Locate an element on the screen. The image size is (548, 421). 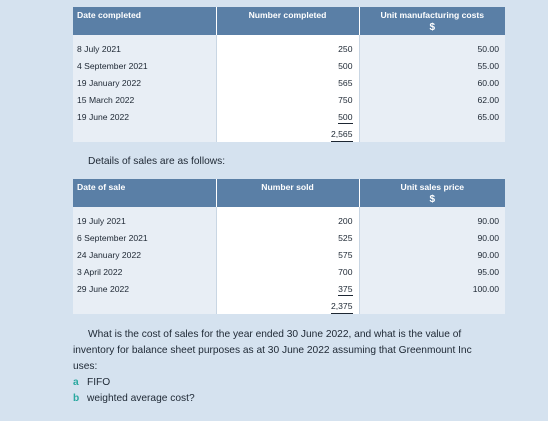
table-row: 3 April 2022 700 95.00 is located at coordinates (289, 272).